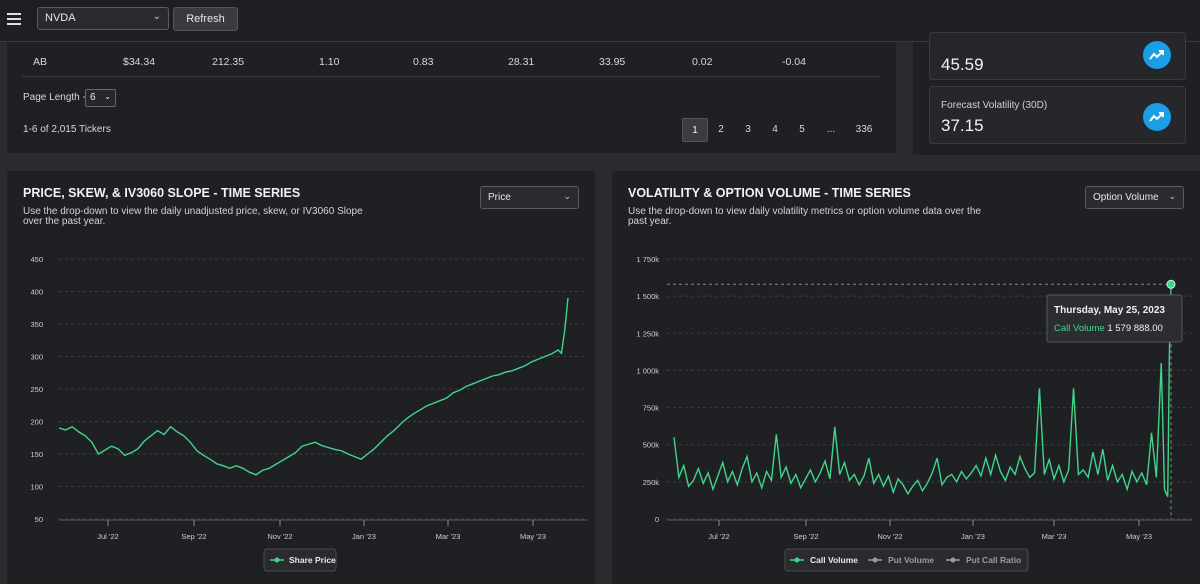 Image resolution: width=1200 pixels, height=584 pixels. What do you see at coordinates (647, 333) in the screenshot?
I see `y-tick-label: 1 250k` at bounding box center [647, 333].